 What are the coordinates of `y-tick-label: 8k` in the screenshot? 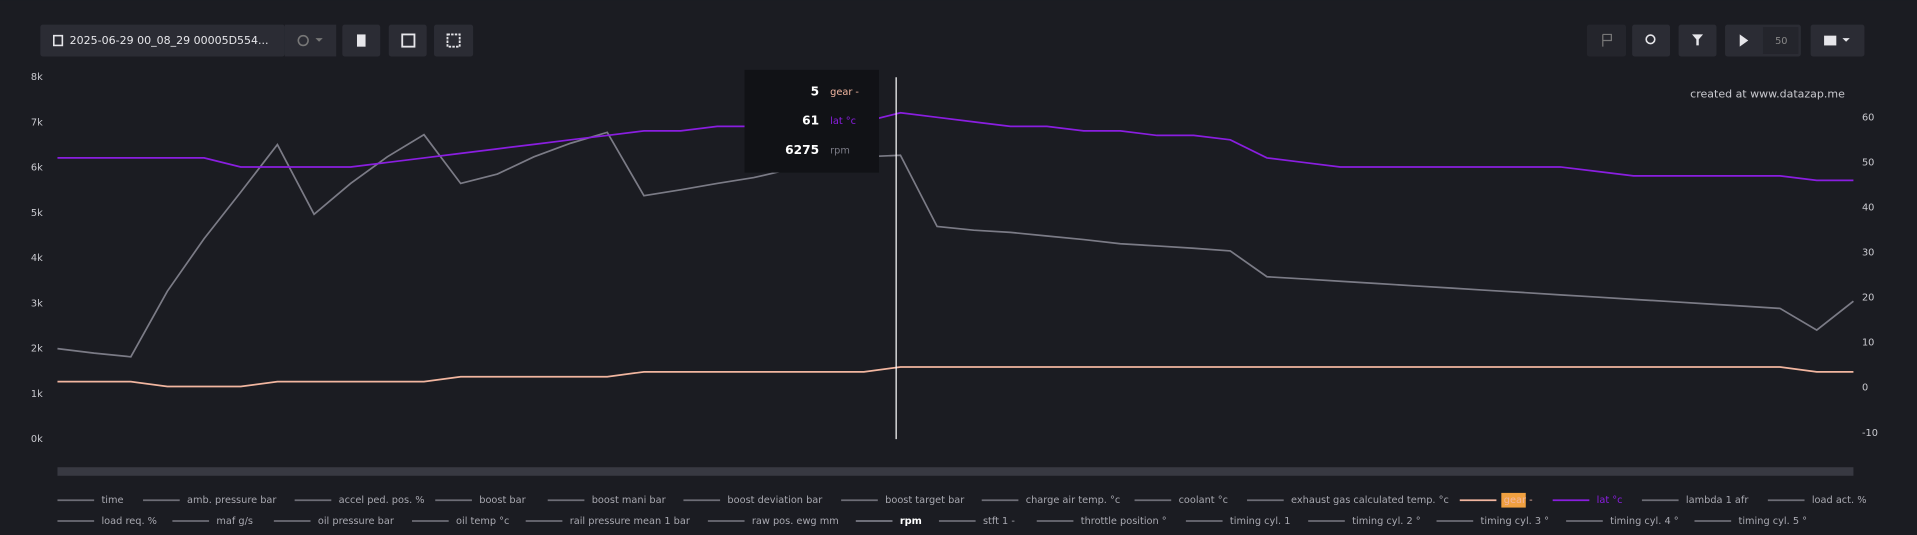 It's located at (37, 77).